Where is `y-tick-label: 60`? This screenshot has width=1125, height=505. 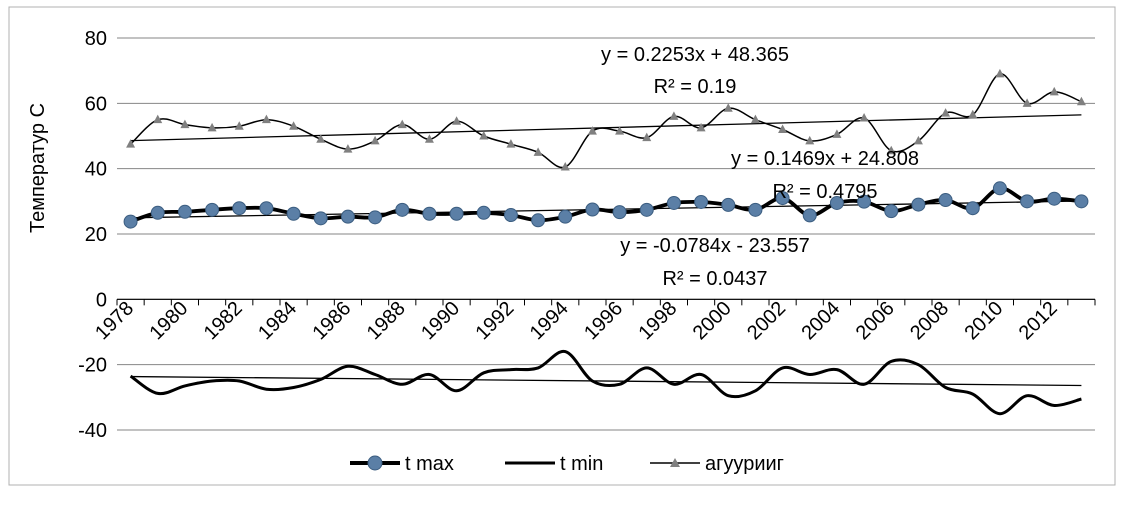 y-tick-label: 60 is located at coordinates (96, 104).